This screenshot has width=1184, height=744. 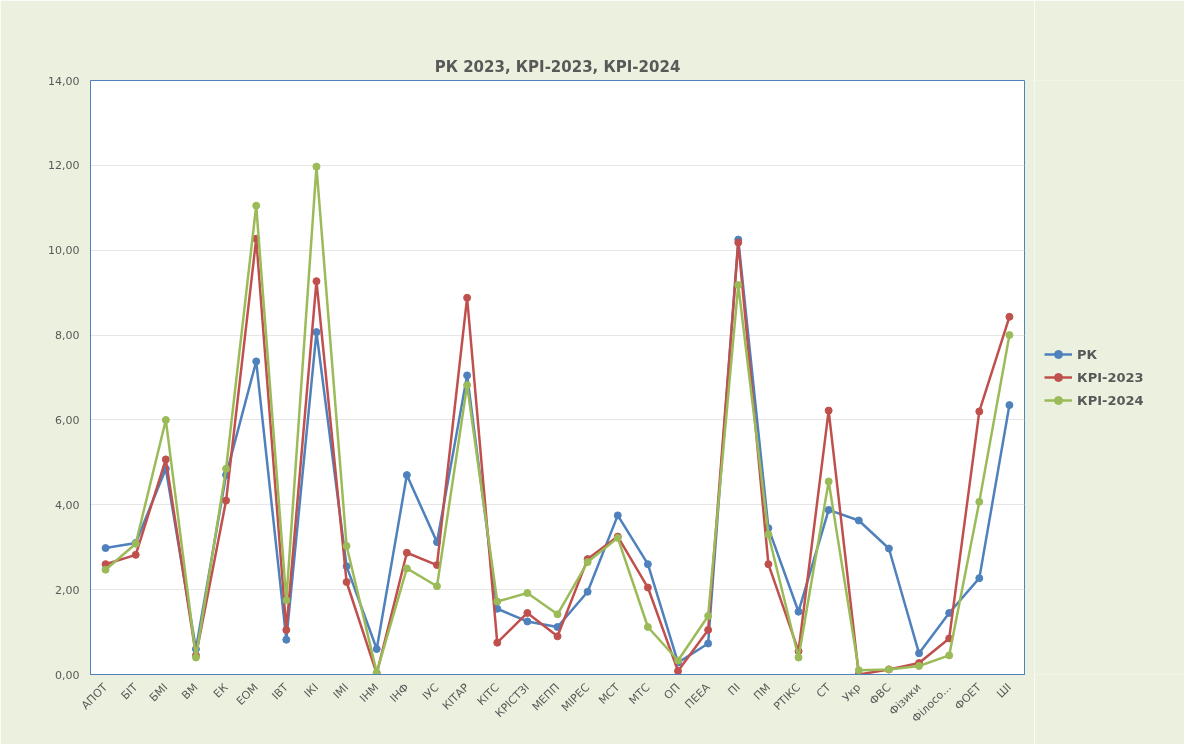 I want to click on x-tick-label: ІКІ, so click(x=311, y=690).